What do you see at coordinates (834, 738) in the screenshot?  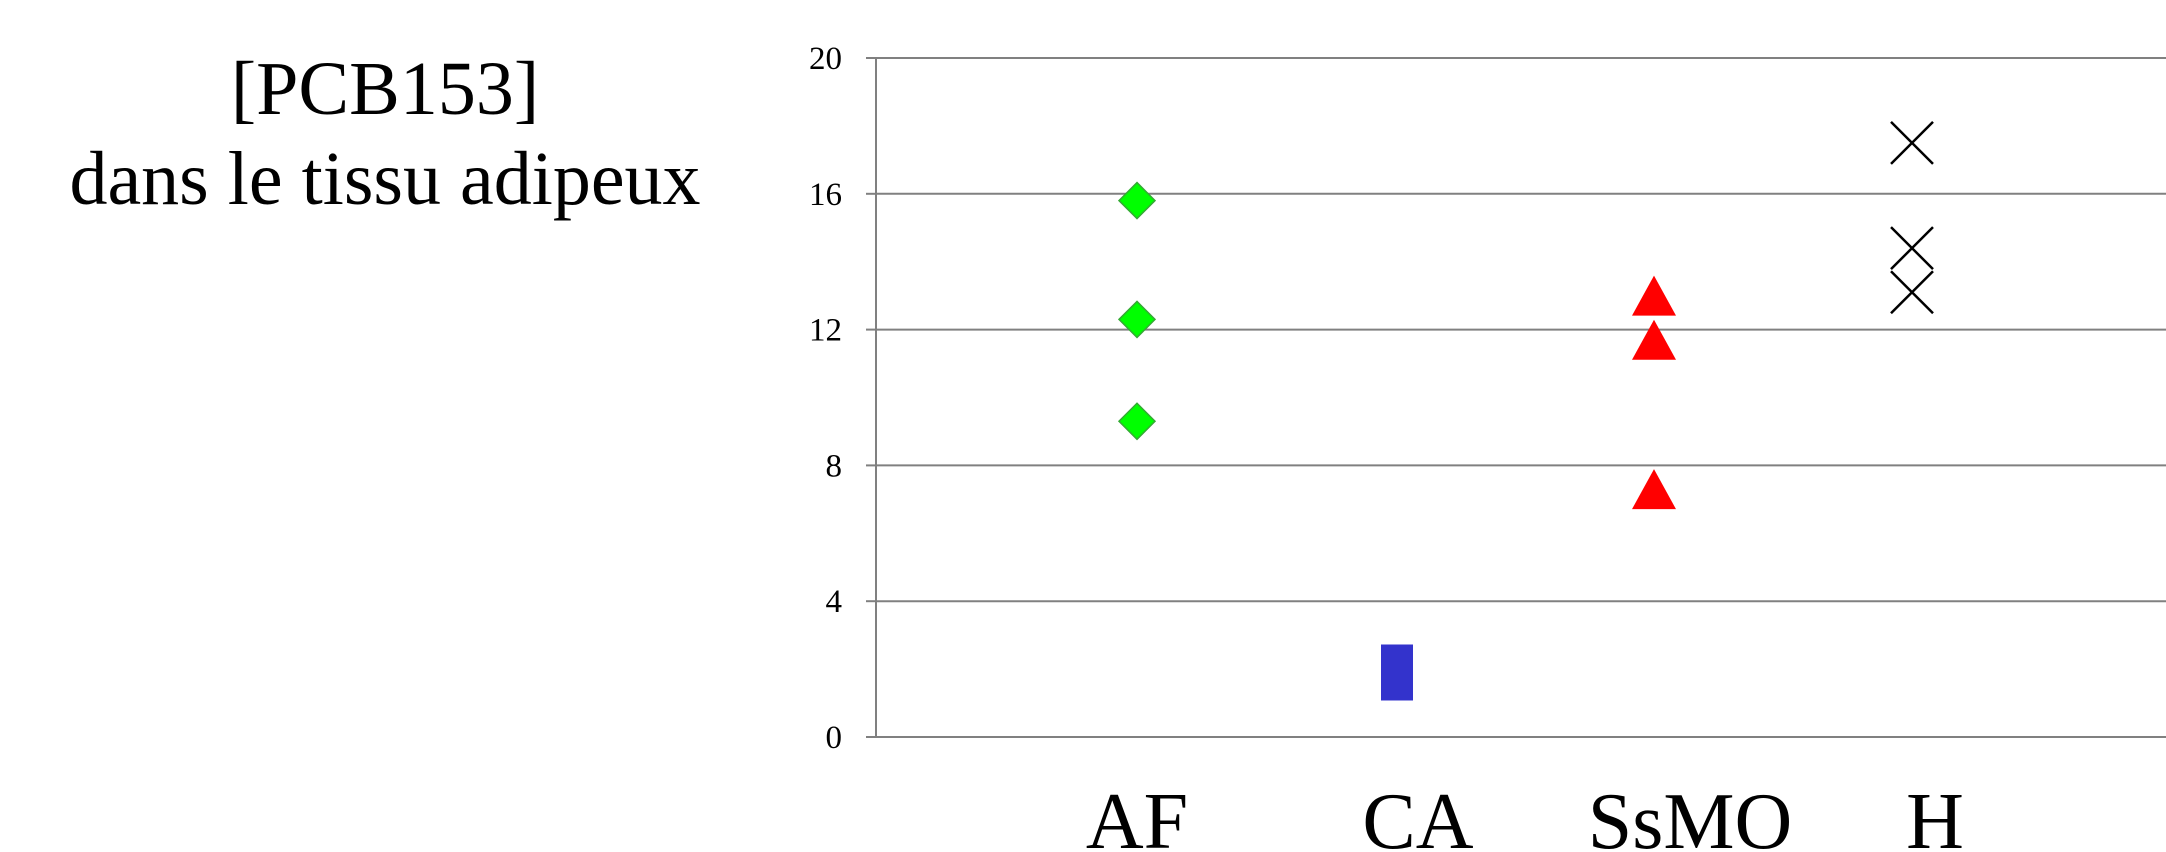 I see `y-tick-label: 0` at bounding box center [834, 738].